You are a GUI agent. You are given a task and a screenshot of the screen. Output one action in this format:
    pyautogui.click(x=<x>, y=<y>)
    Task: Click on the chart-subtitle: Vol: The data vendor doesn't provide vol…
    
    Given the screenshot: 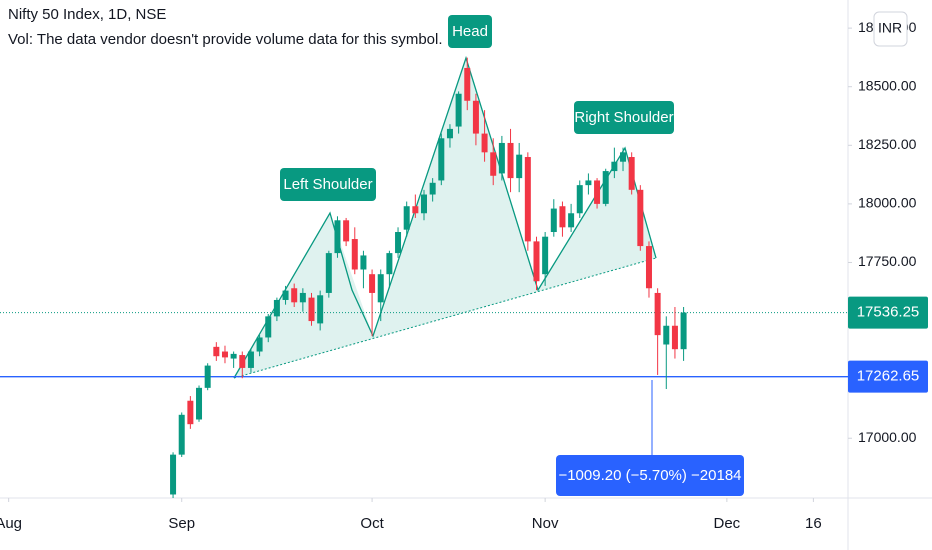 What is the action you would take?
    pyautogui.click(x=225, y=39)
    